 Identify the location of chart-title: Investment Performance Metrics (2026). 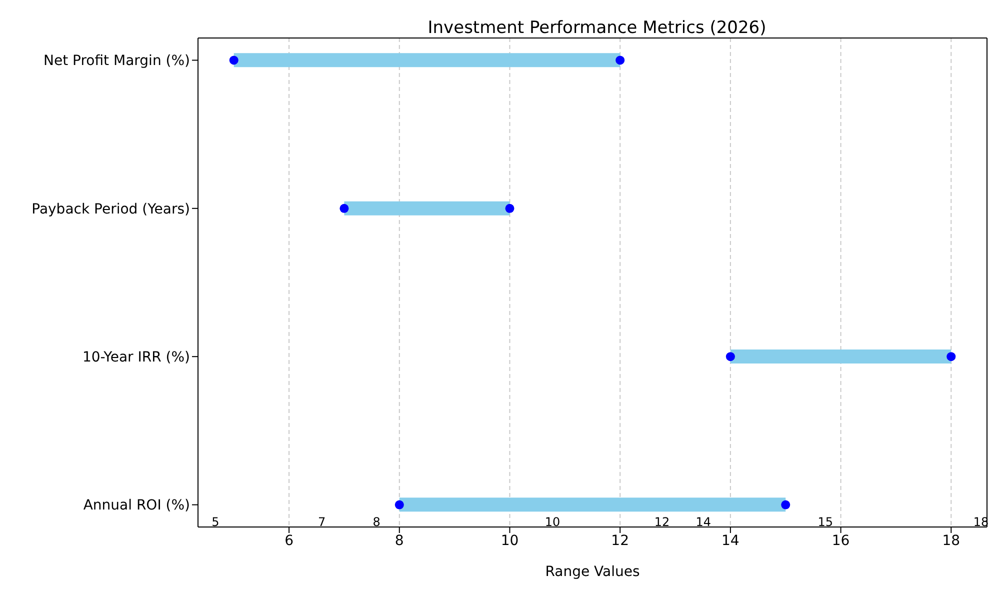
(597, 28).